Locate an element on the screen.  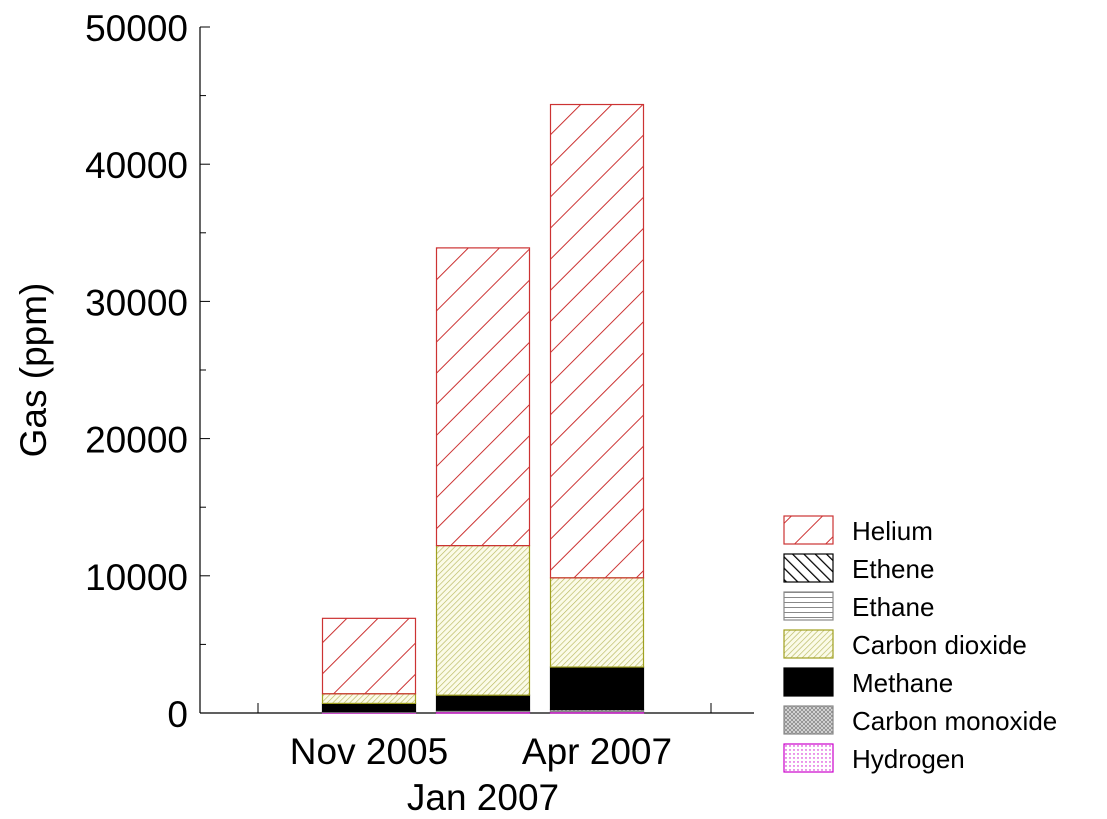
x-tick-label: Apr 2007 is located at coordinates (597, 751).